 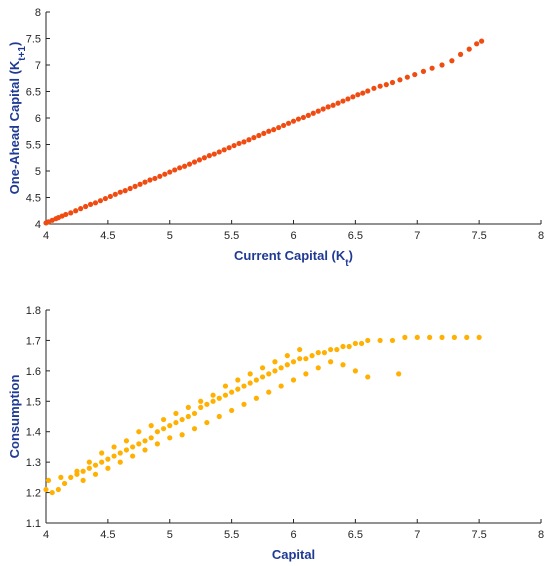 What do you see at coordinates (17, 118) in the screenshot?
I see `y-axis-label: One-Ahead Capital (Kt+1)` at bounding box center [17, 118].